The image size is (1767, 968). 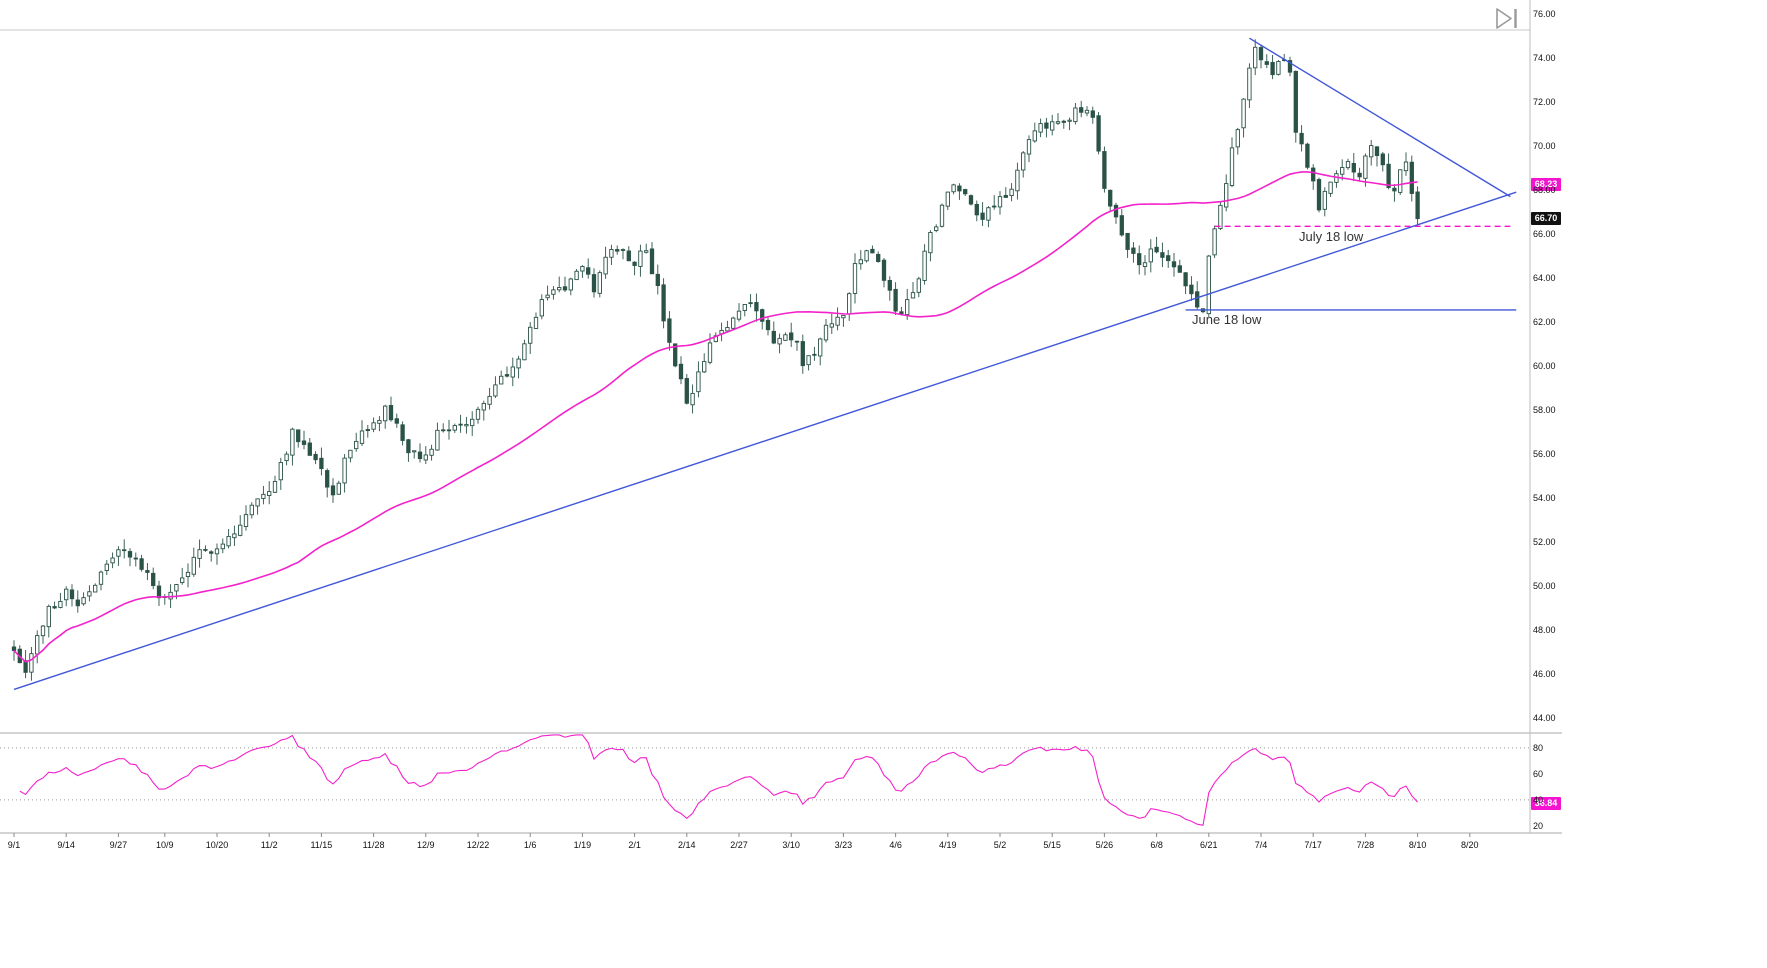 What do you see at coordinates (1546, 218) in the screenshot?
I see `current-price-badge: 66.70` at bounding box center [1546, 218].